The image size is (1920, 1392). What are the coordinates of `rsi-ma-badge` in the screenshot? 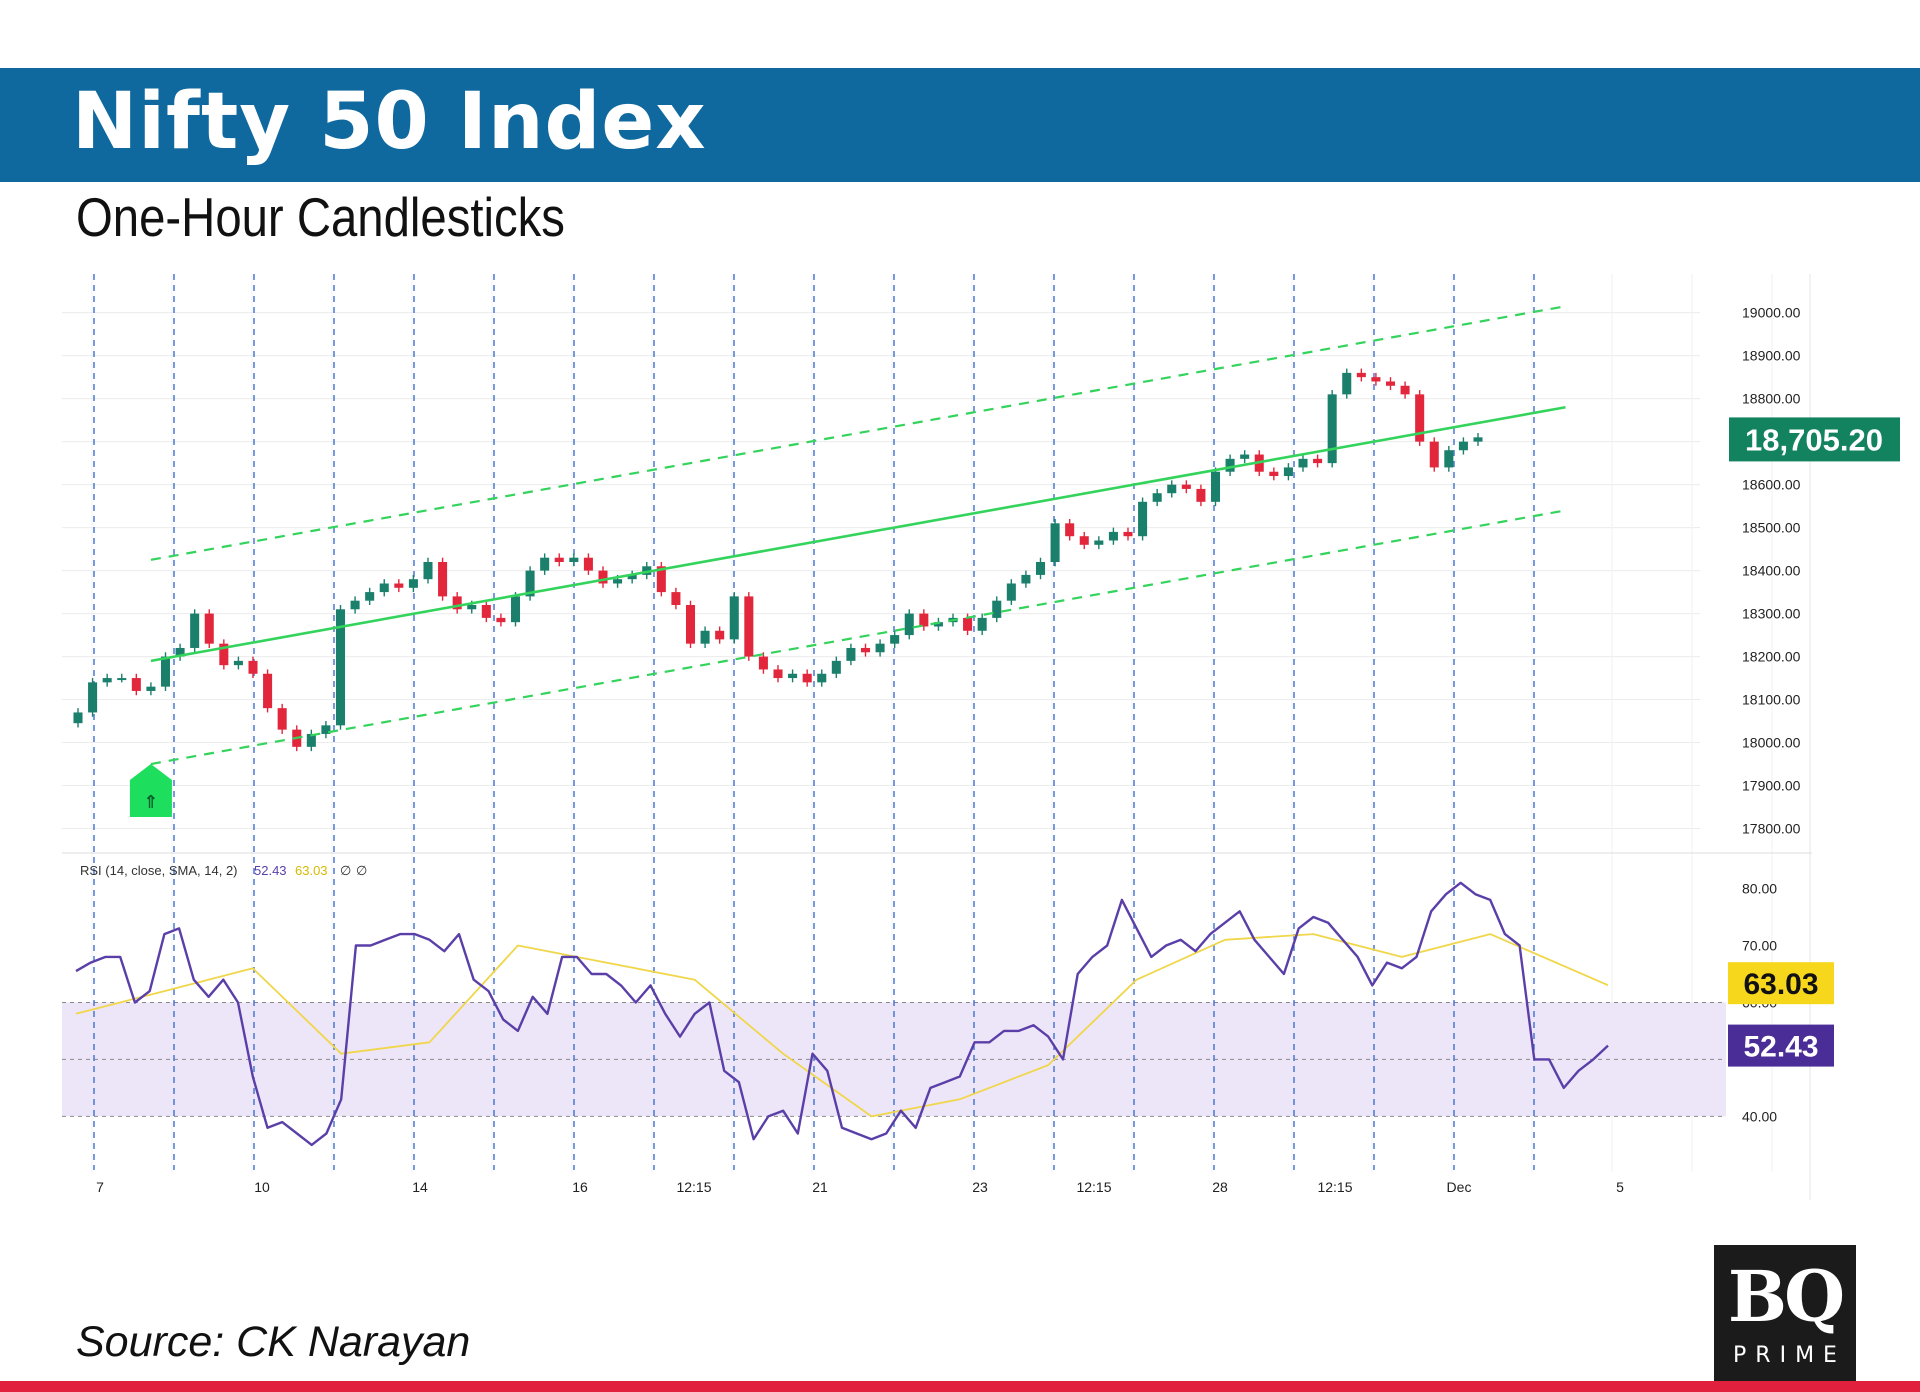 It's located at (1781, 983).